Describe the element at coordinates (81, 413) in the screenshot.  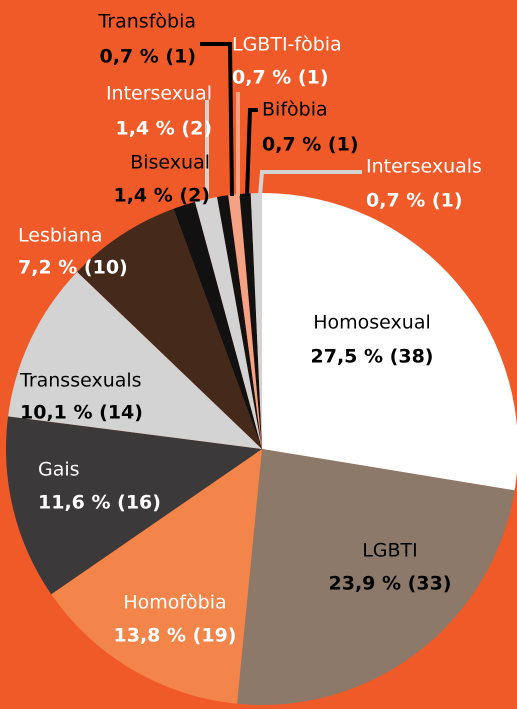
I see `value-label: 10,1 % (14)` at that location.